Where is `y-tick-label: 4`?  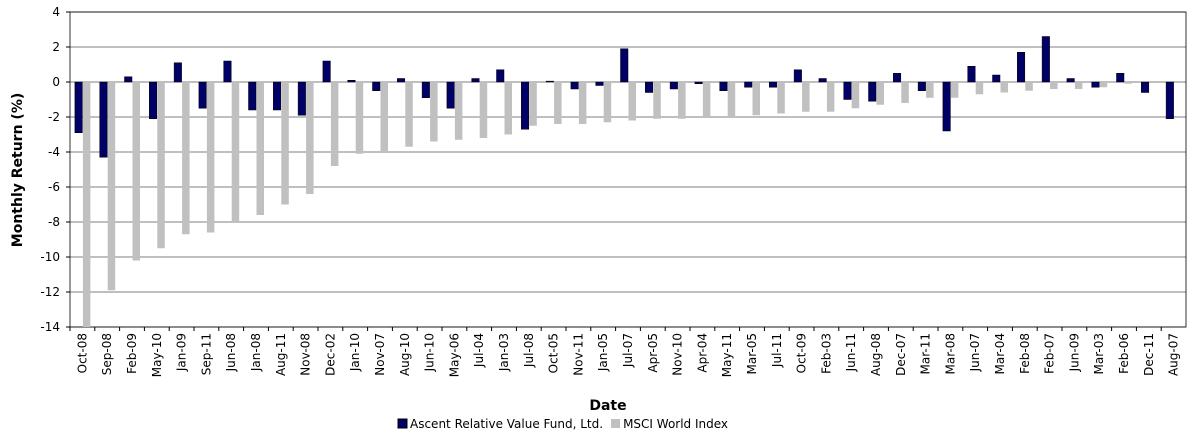 y-tick-label: 4 is located at coordinates (56, 12).